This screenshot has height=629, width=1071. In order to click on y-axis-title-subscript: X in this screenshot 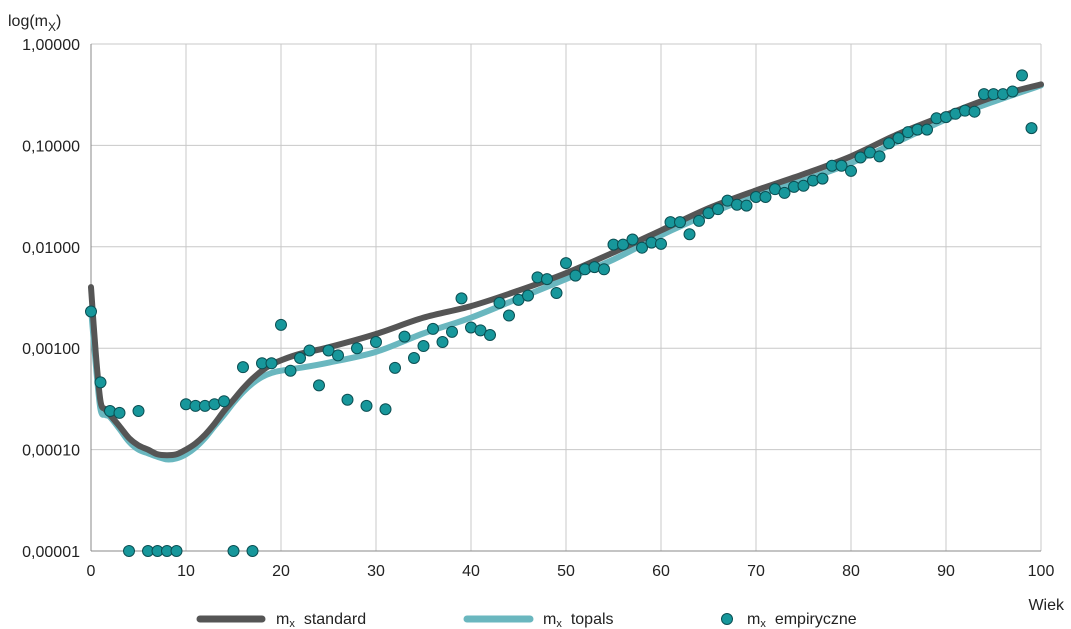, I will do `click(52, 27)`.